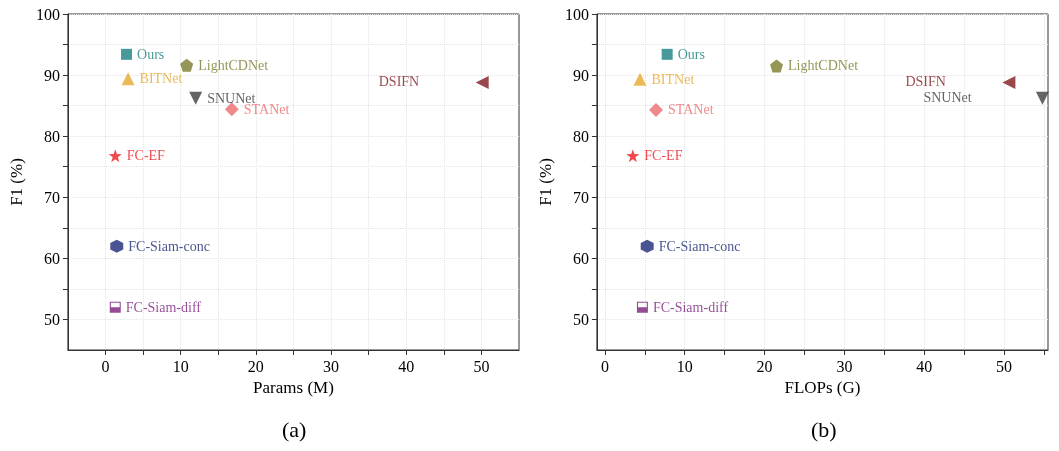  Describe the element at coordinates (293, 387) in the screenshot. I see `x-axis-title: Params (M)` at that location.